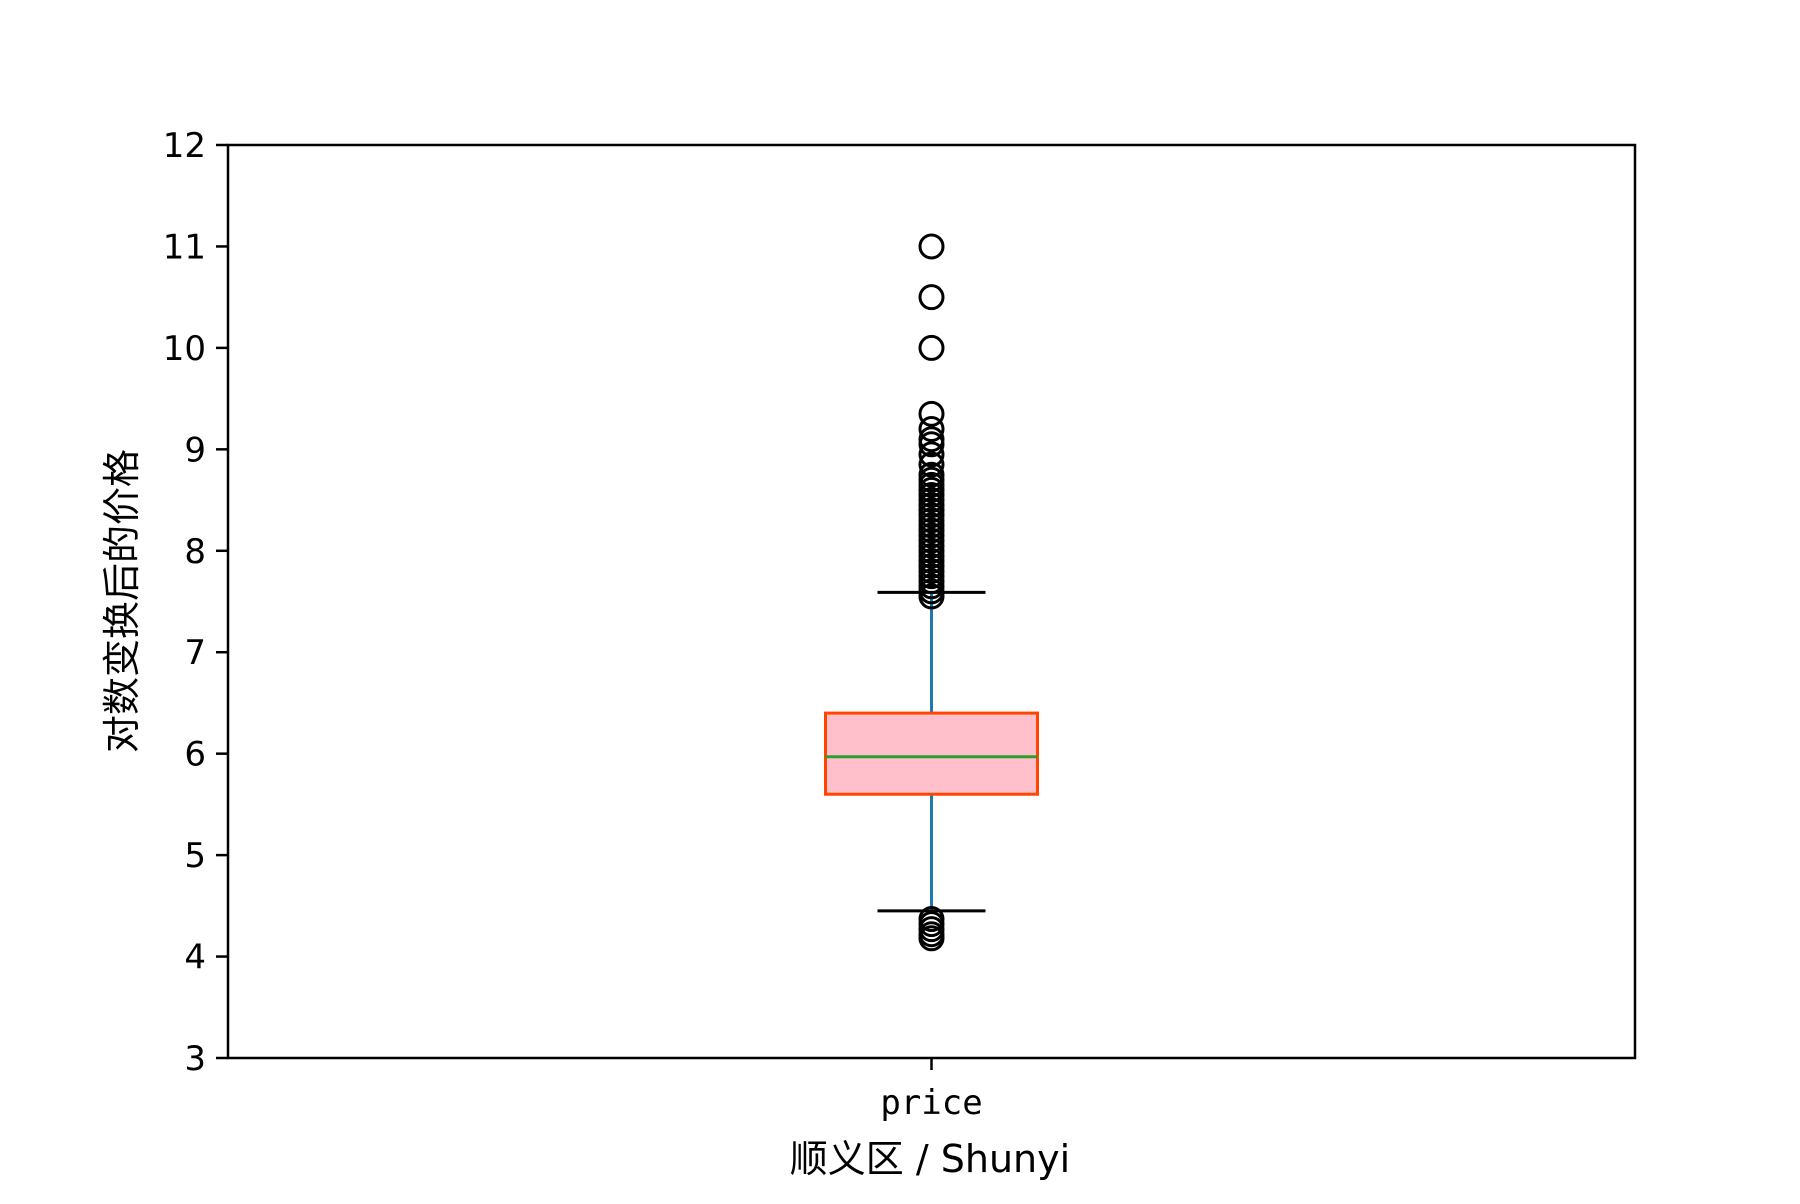 This screenshot has width=1800, height=1204. Describe the element at coordinates (930, 1159) in the screenshot. I see `x-axis-label: 顺义区 / Shunyi` at that location.